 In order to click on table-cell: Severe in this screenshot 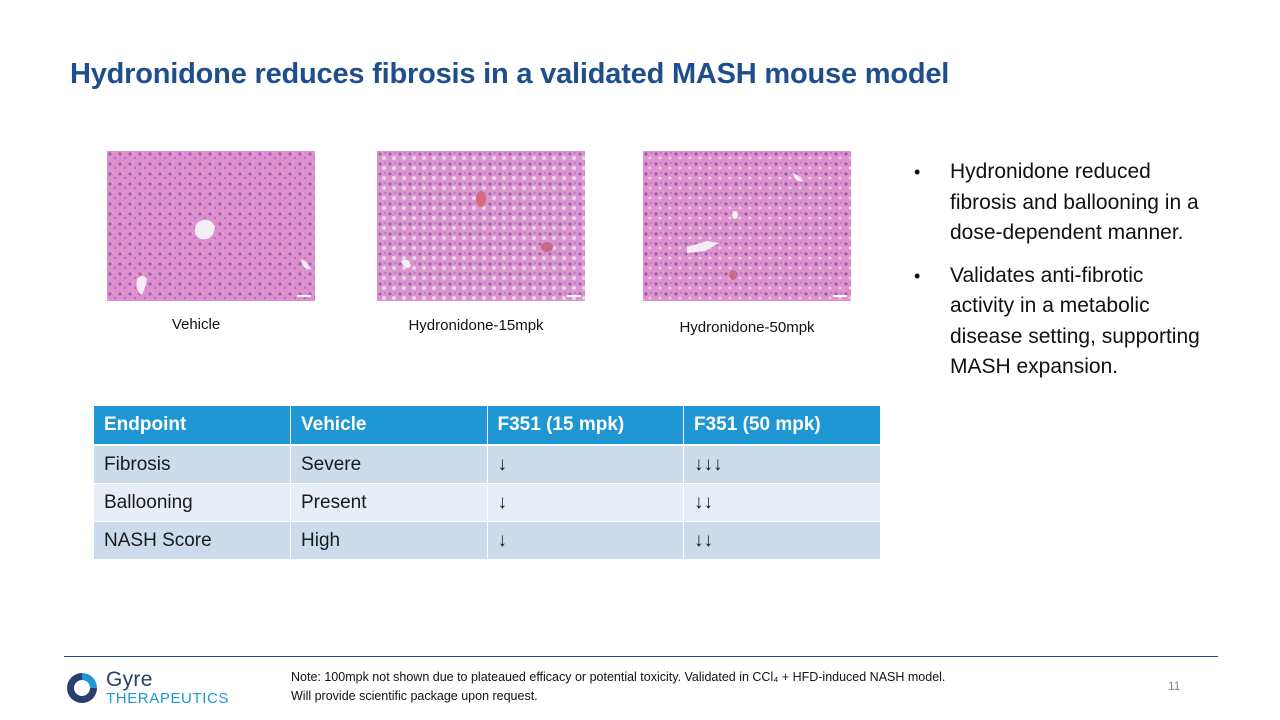, I will do `click(389, 464)`.